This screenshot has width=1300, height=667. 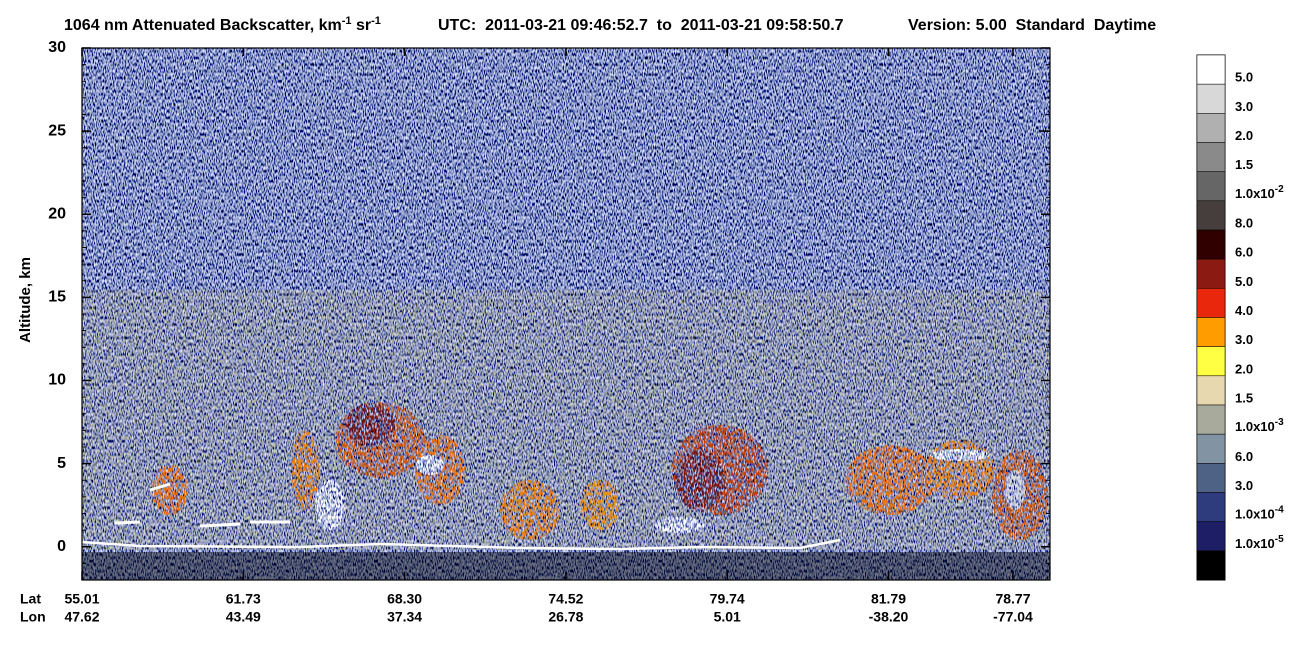 What do you see at coordinates (57, 297) in the screenshot?
I see `y-tick-label: 15` at bounding box center [57, 297].